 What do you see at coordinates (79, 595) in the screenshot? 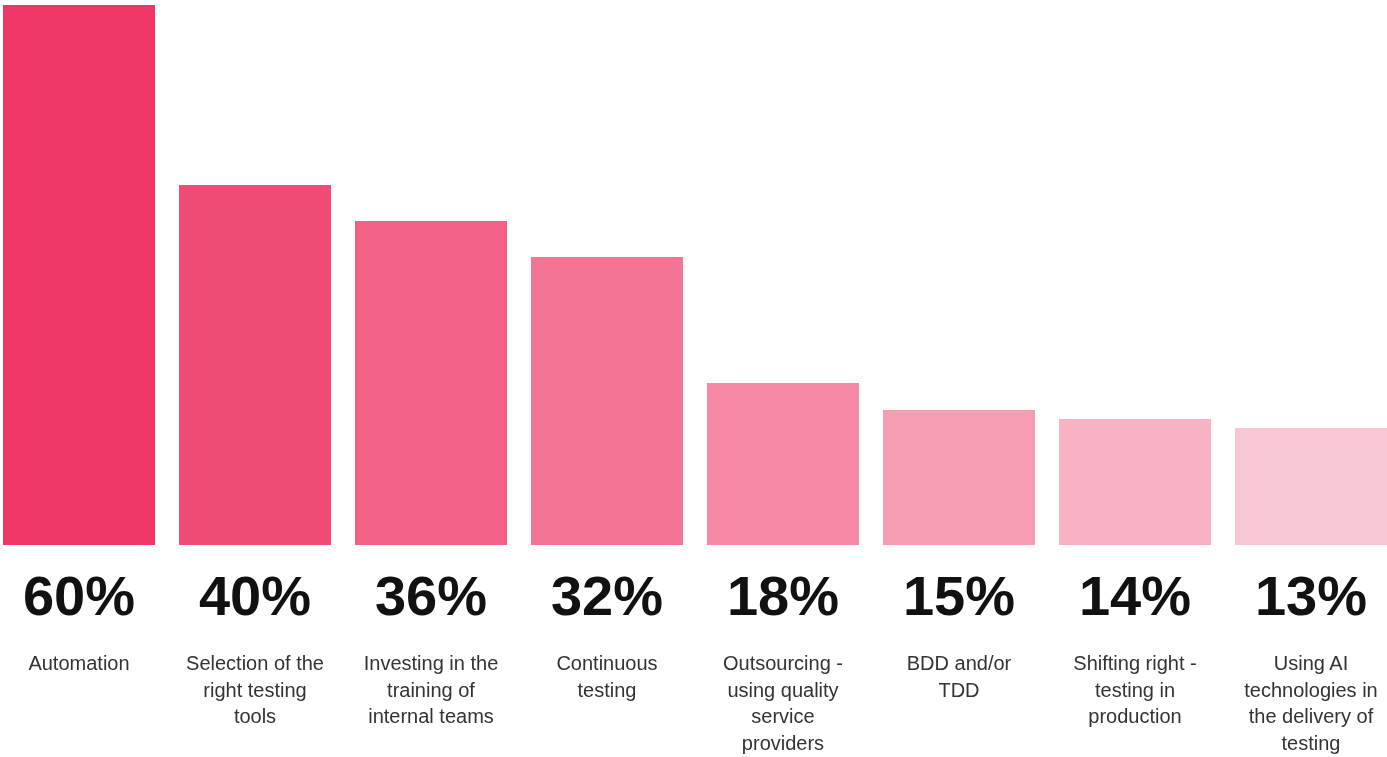
I see `data-label: 60%` at bounding box center [79, 595].